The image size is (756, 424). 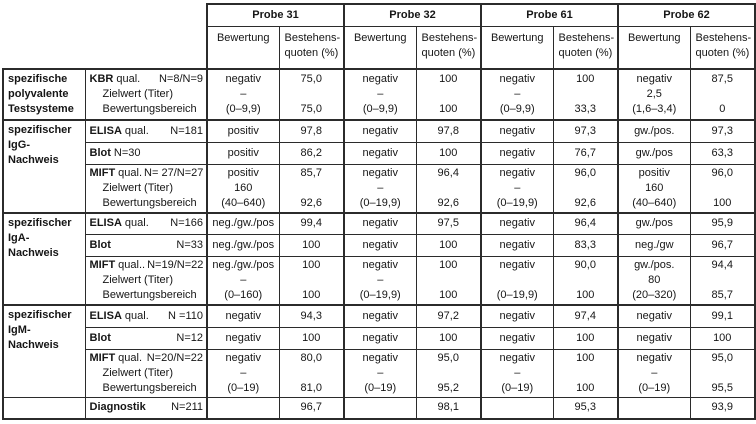 I want to click on quoten-cell: 97,3, so click(x=585, y=131).